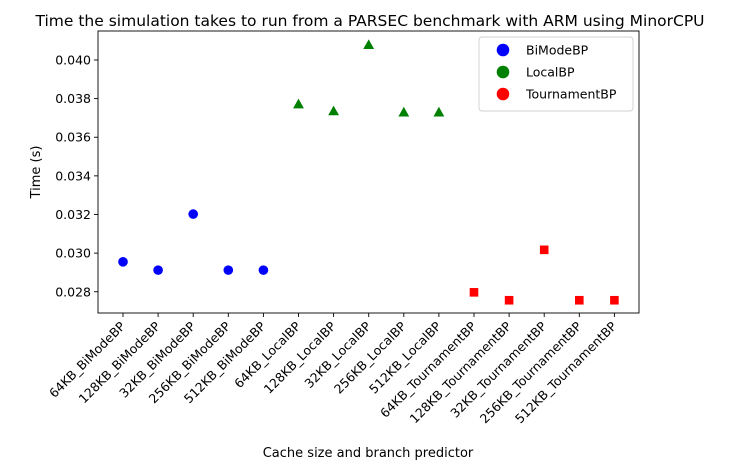 Image resolution: width=737 pixels, height=470 pixels. What do you see at coordinates (36, 173) in the screenshot?
I see `y-axis-label: Time (s)` at bounding box center [36, 173].